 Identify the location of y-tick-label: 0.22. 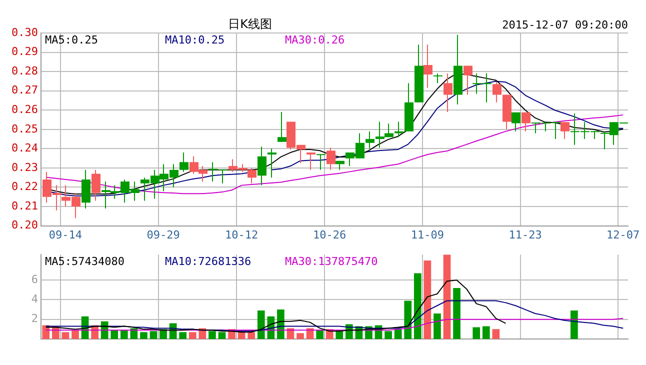
(25, 187).